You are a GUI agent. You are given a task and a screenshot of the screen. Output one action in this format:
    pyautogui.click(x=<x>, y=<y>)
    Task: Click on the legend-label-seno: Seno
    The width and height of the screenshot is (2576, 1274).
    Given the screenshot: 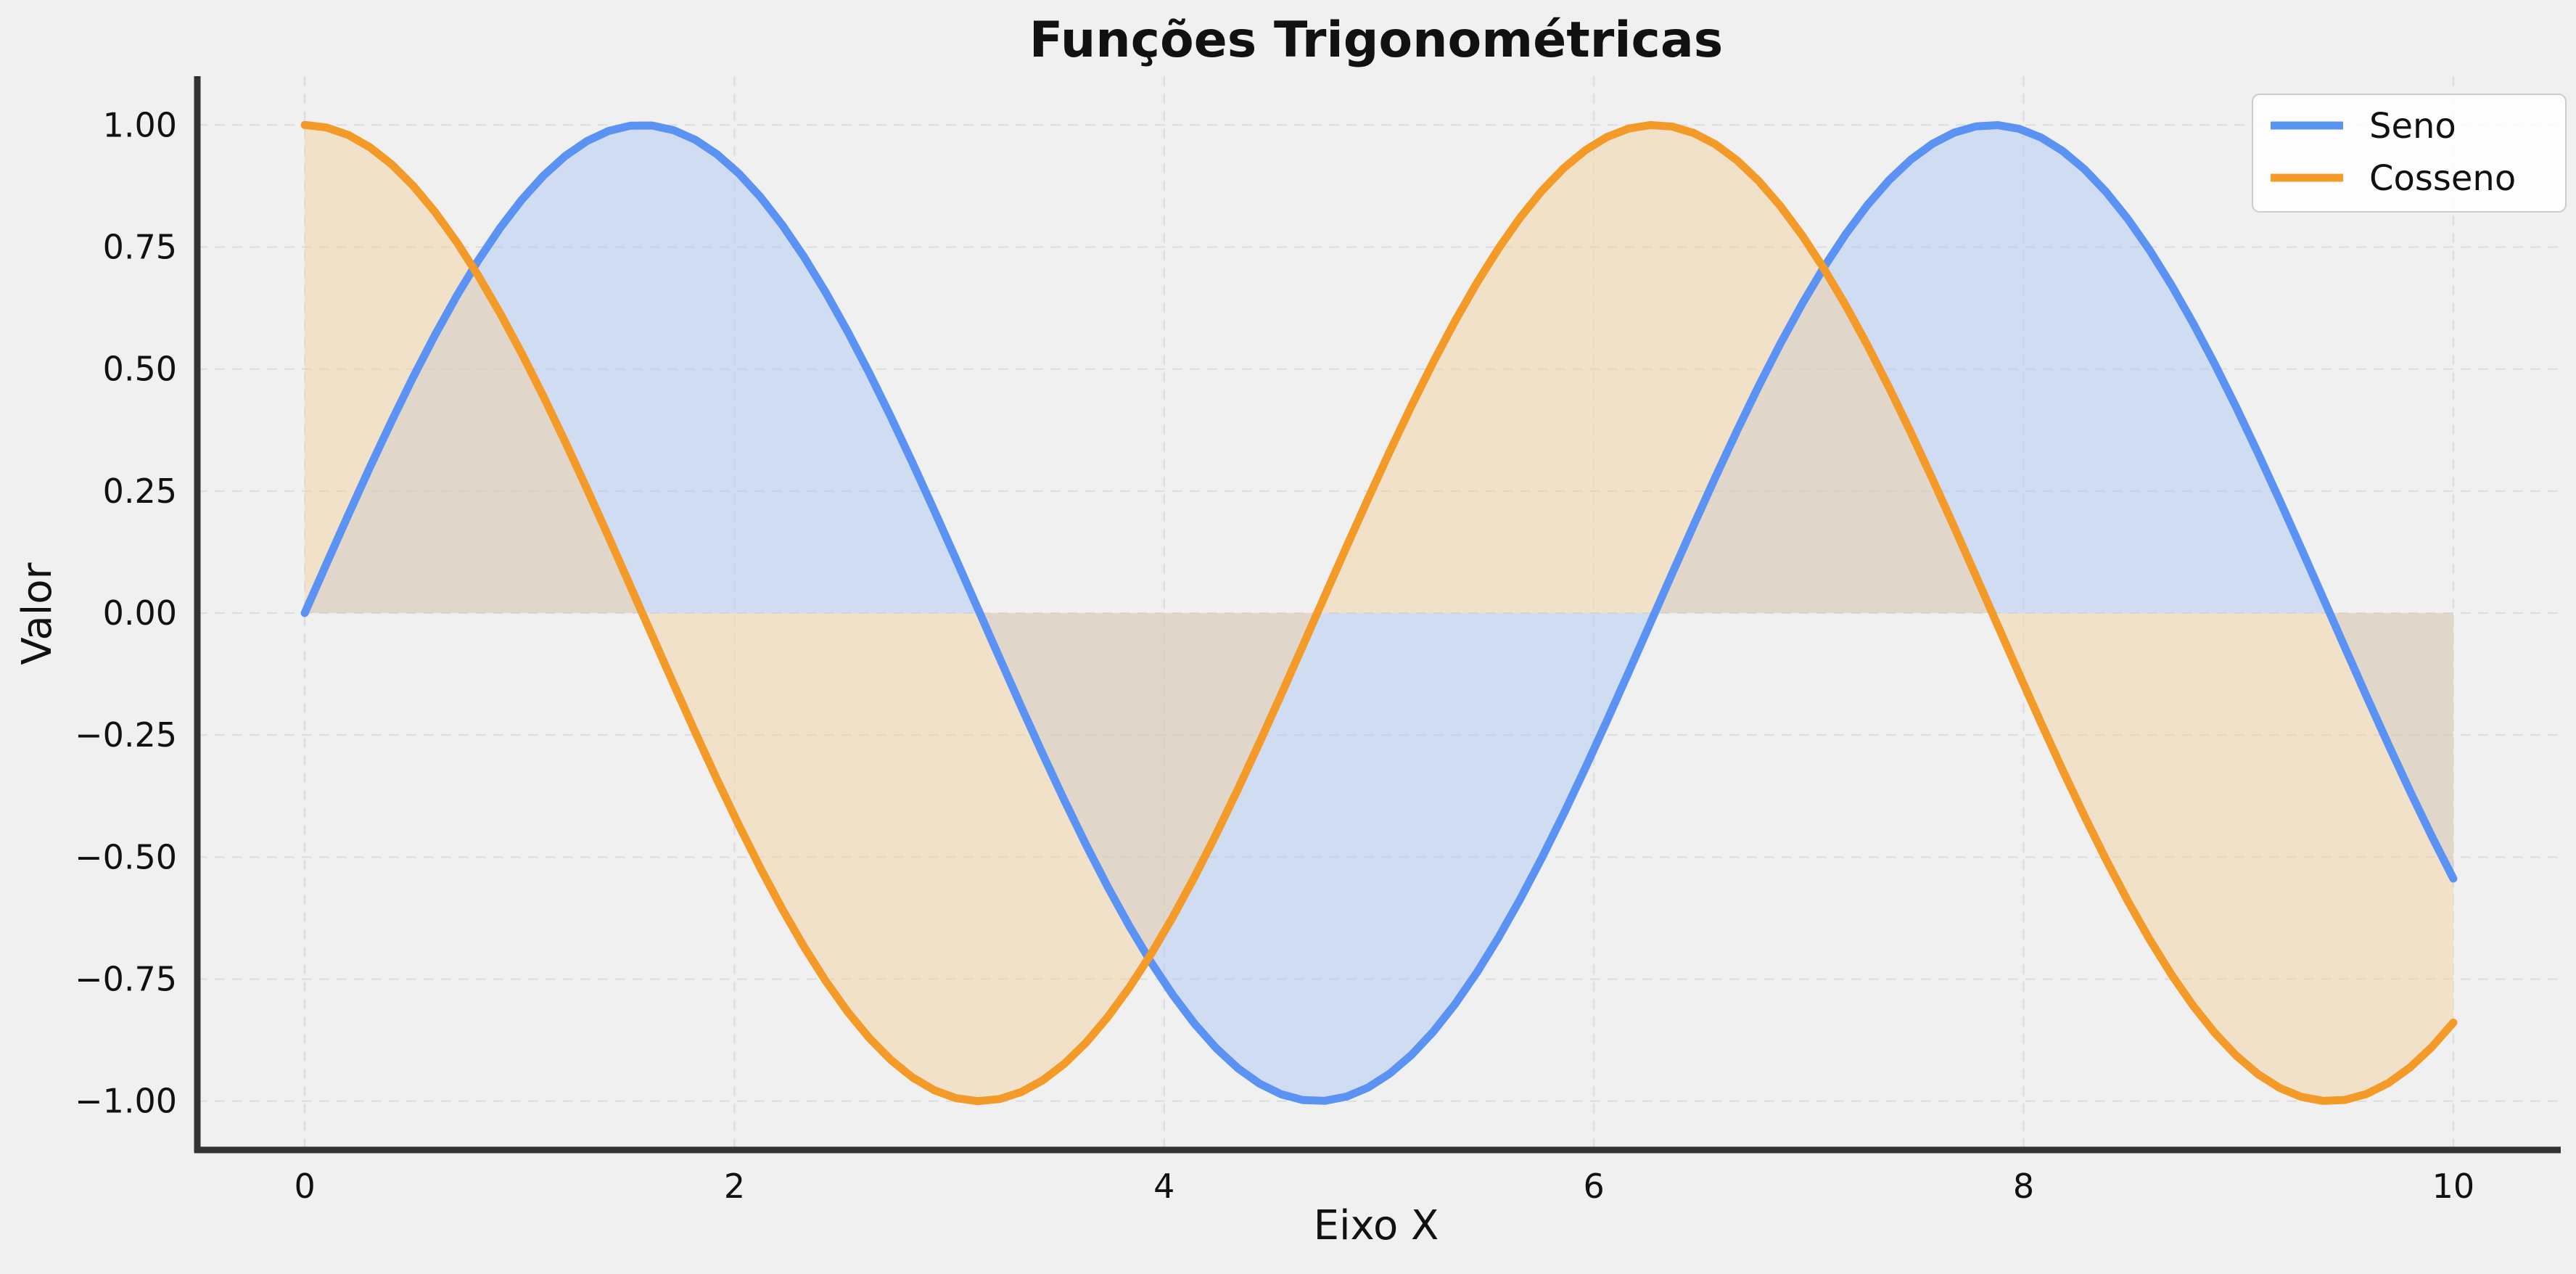 What is the action you would take?
    pyautogui.click(x=2412, y=126)
    